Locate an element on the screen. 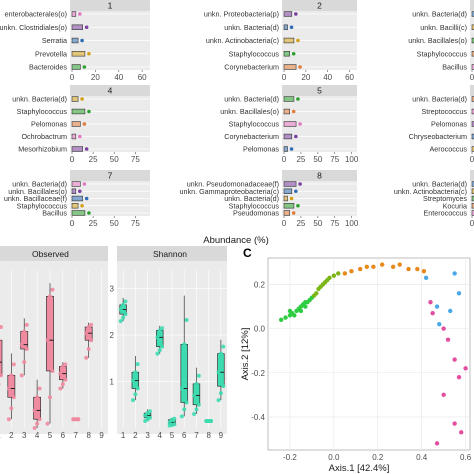 This screenshot has height=474, width=474. facet-strip-label: 4 is located at coordinates (110, 91).